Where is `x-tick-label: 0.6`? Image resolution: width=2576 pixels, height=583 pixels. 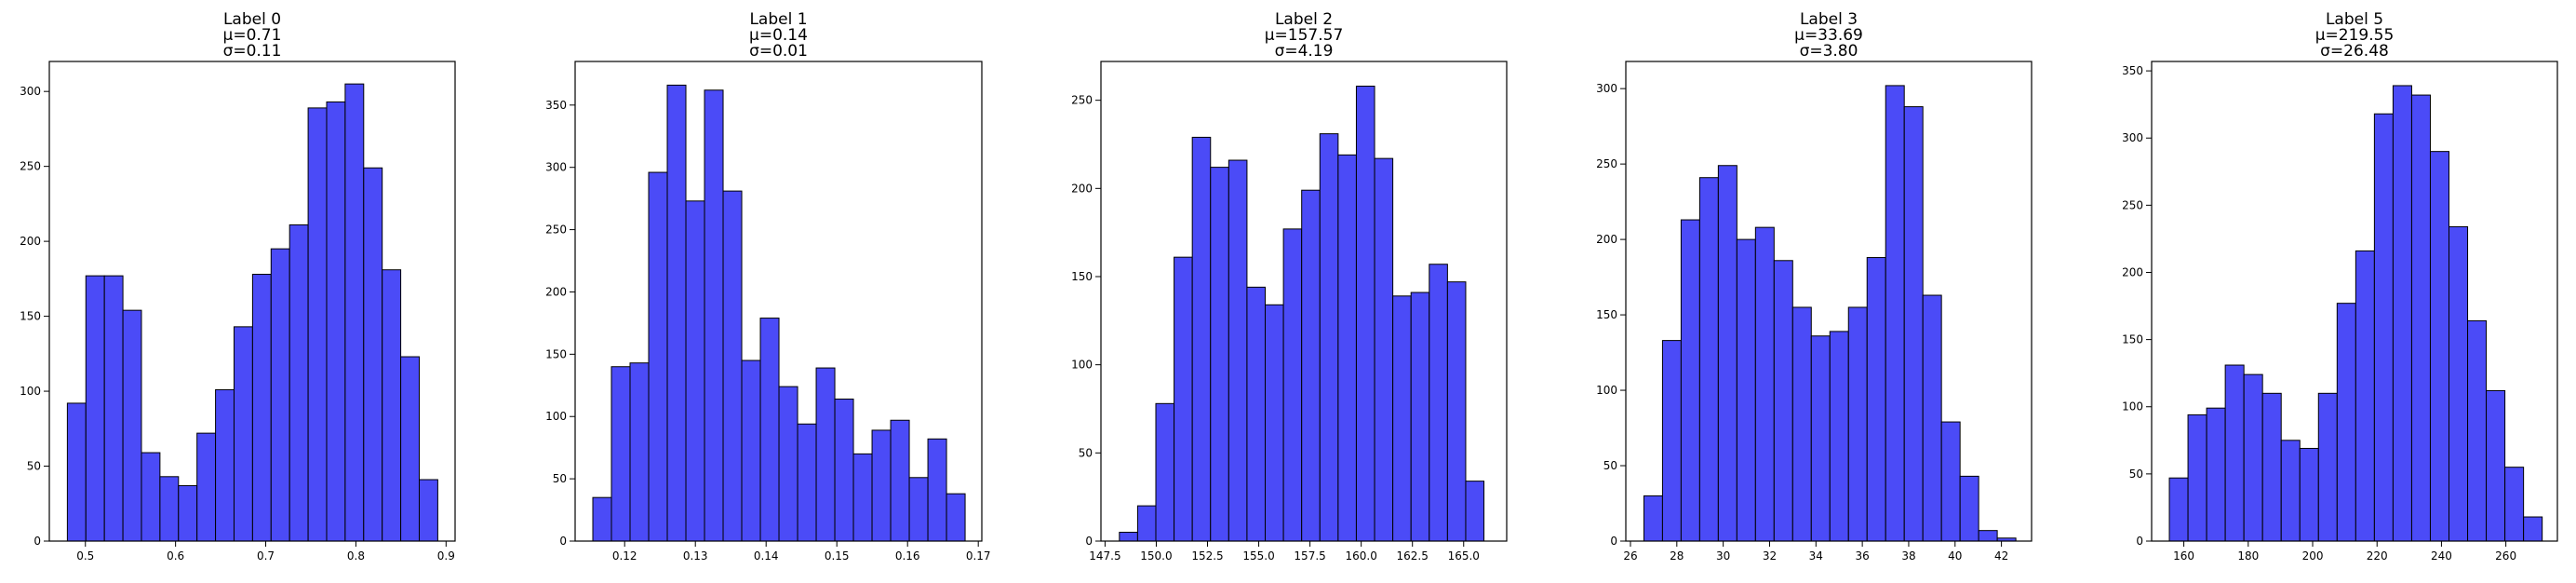 x-tick-label: 0.6 is located at coordinates (175, 556).